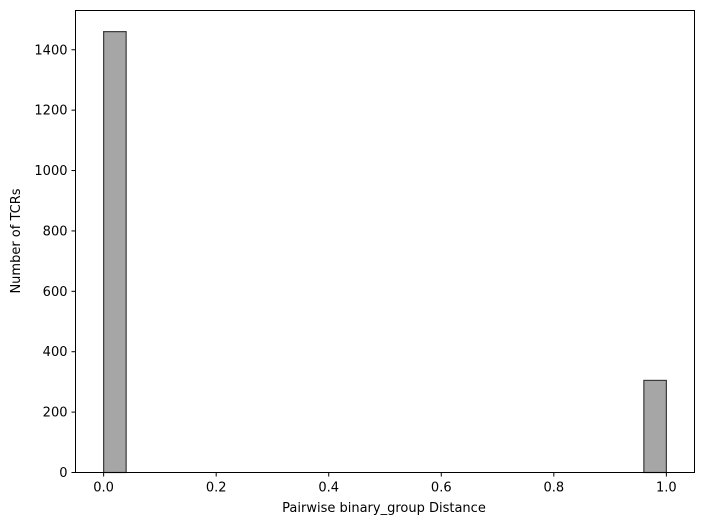  What do you see at coordinates (16, 240) in the screenshot?
I see `y-axis-label: Number of TCRs` at bounding box center [16, 240].